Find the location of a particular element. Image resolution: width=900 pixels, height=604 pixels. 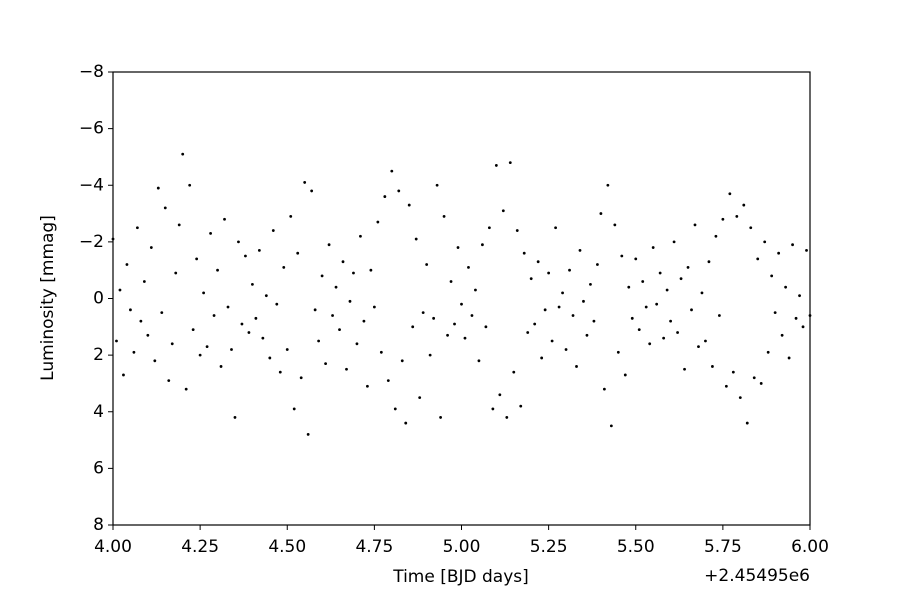

y-tick-label: −8 is located at coordinates (91, 72).